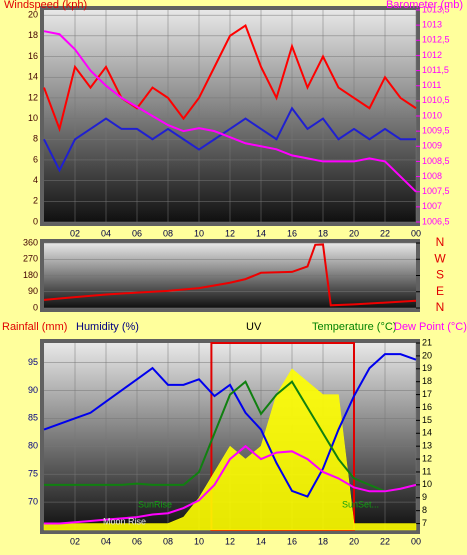 The image size is (467, 555). I want to click on y2-tick-label: 1006,5, so click(436, 221).